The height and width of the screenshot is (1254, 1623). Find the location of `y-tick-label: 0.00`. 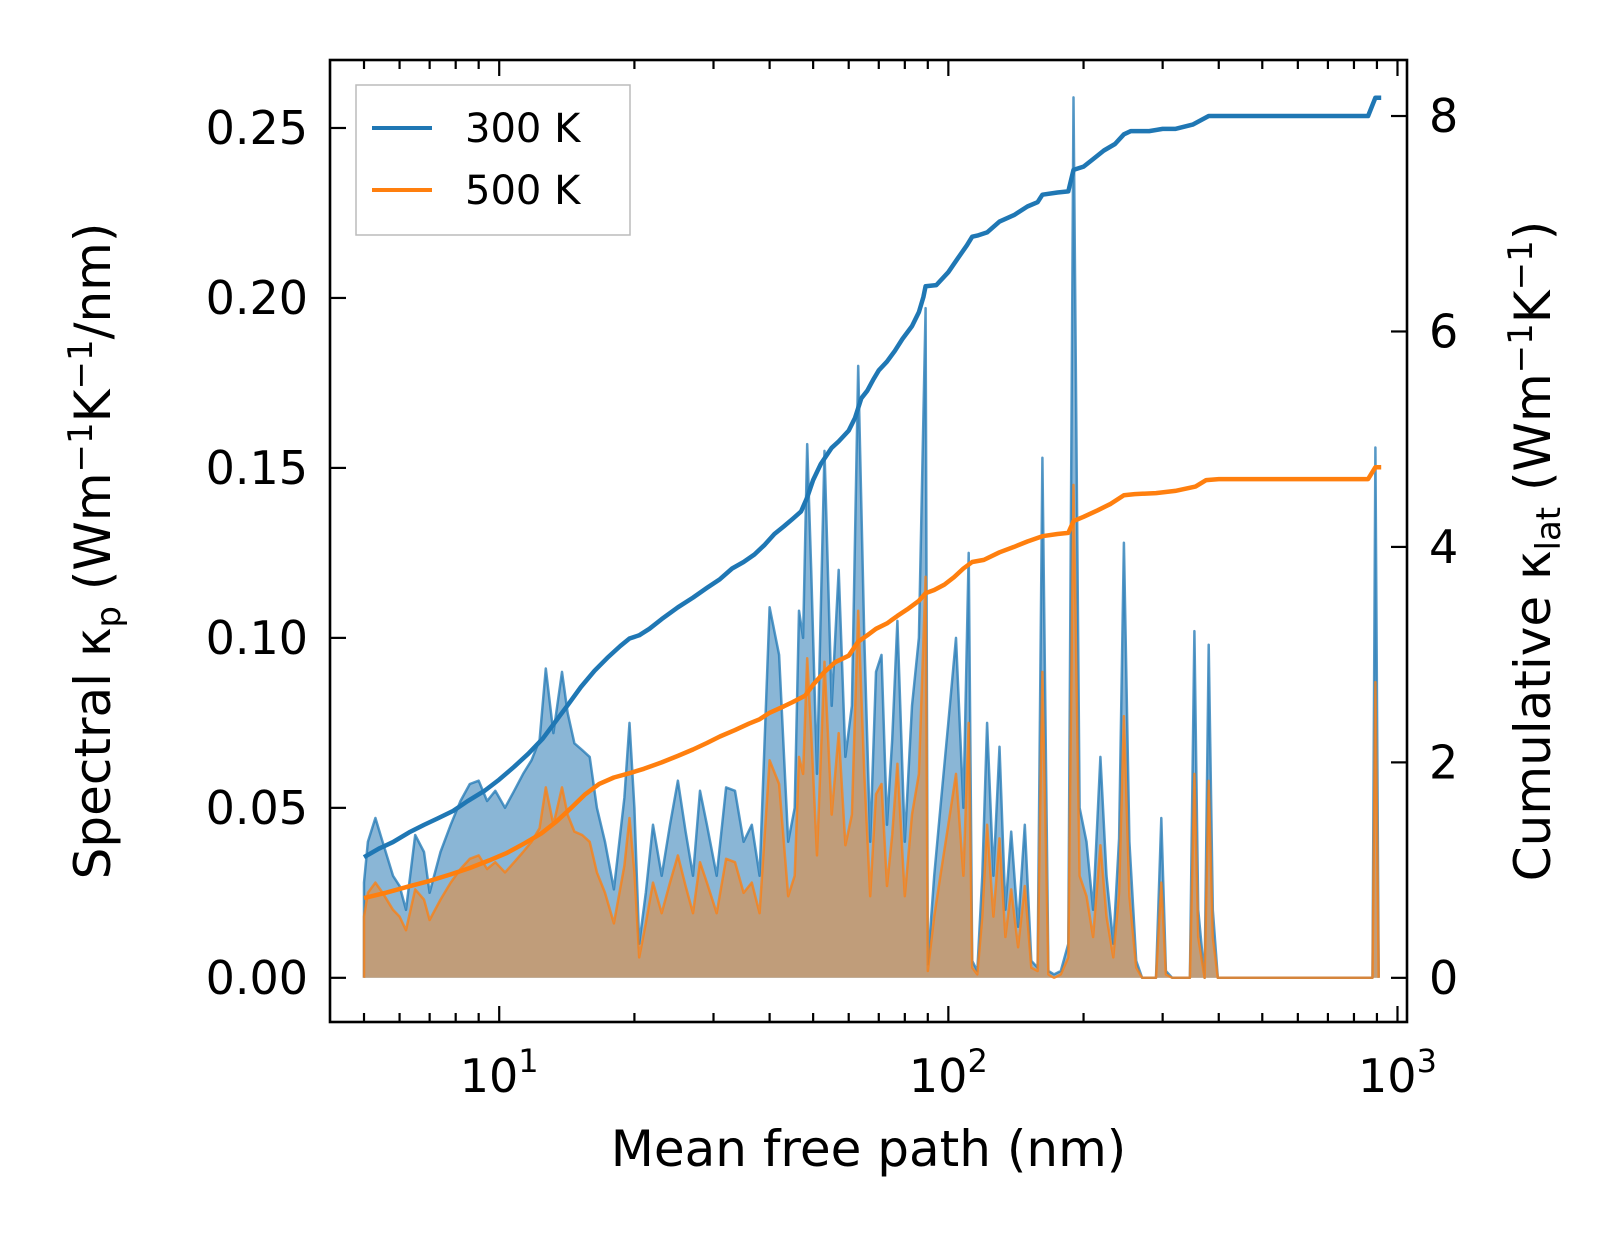

y-tick-label: 0.00 is located at coordinates (257, 978).